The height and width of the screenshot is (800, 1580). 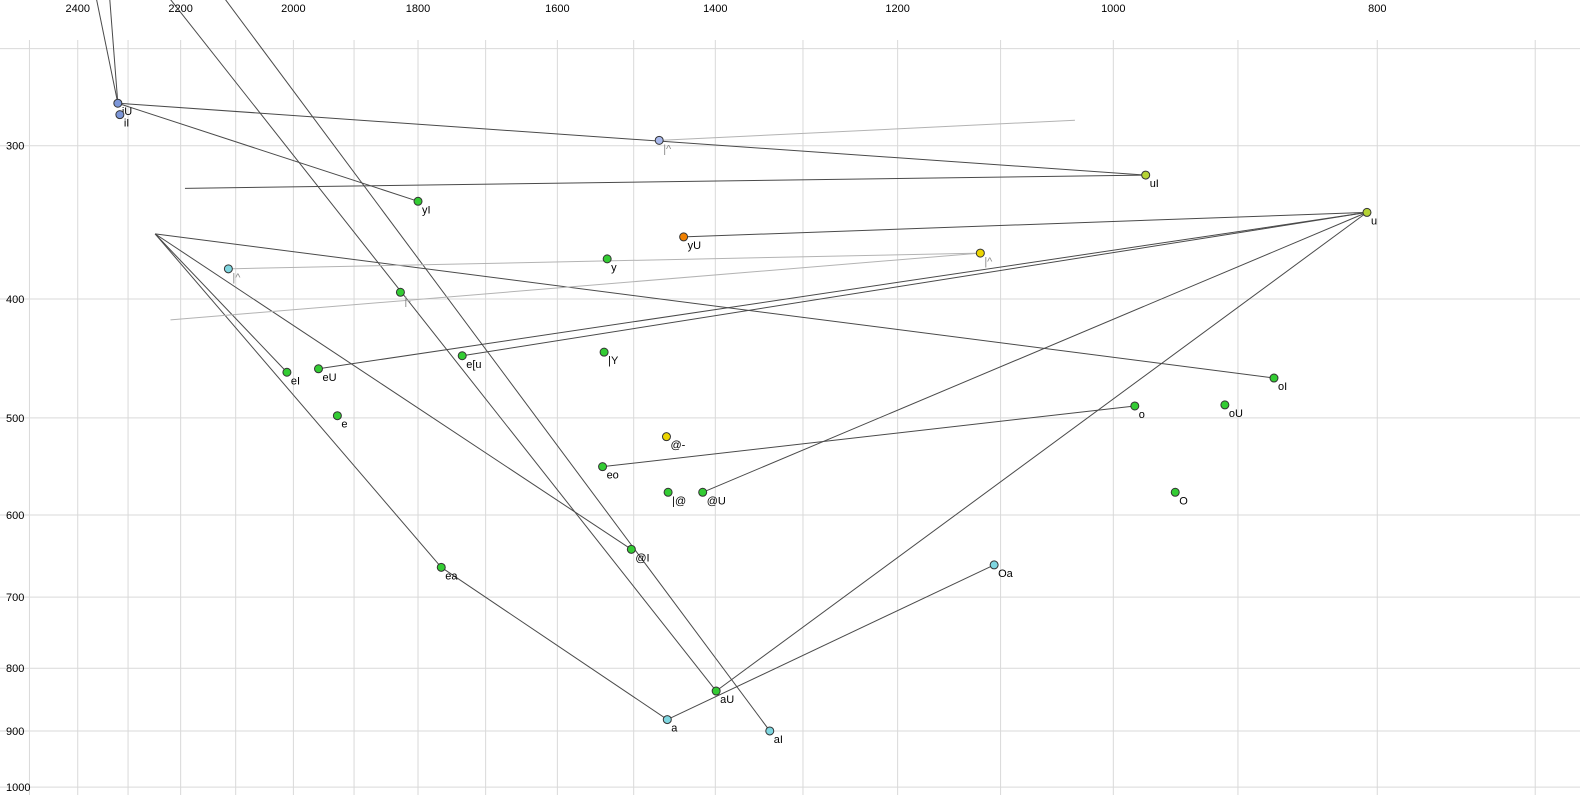 What do you see at coordinates (180, 9) in the screenshot?
I see `x-tick-label-2200: 2200` at bounding box center [180, 9].